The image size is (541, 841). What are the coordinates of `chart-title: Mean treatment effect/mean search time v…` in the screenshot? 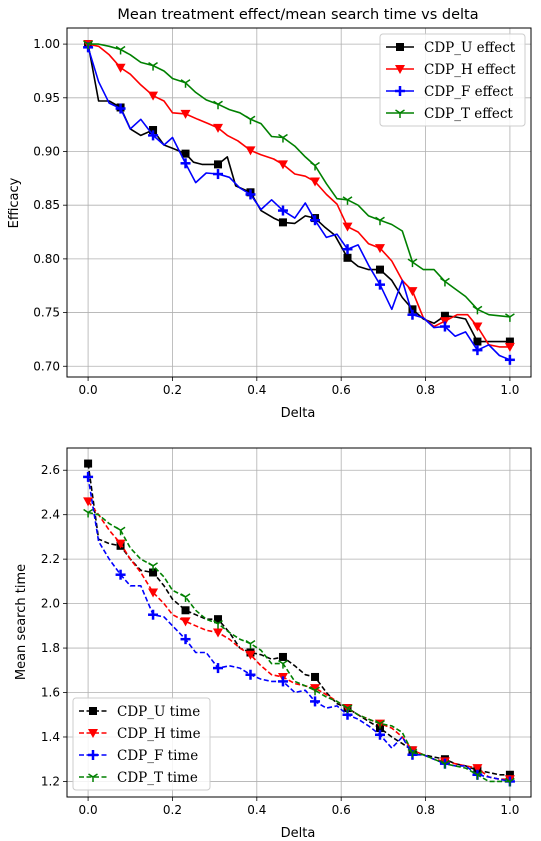 It's located at (297, 15).